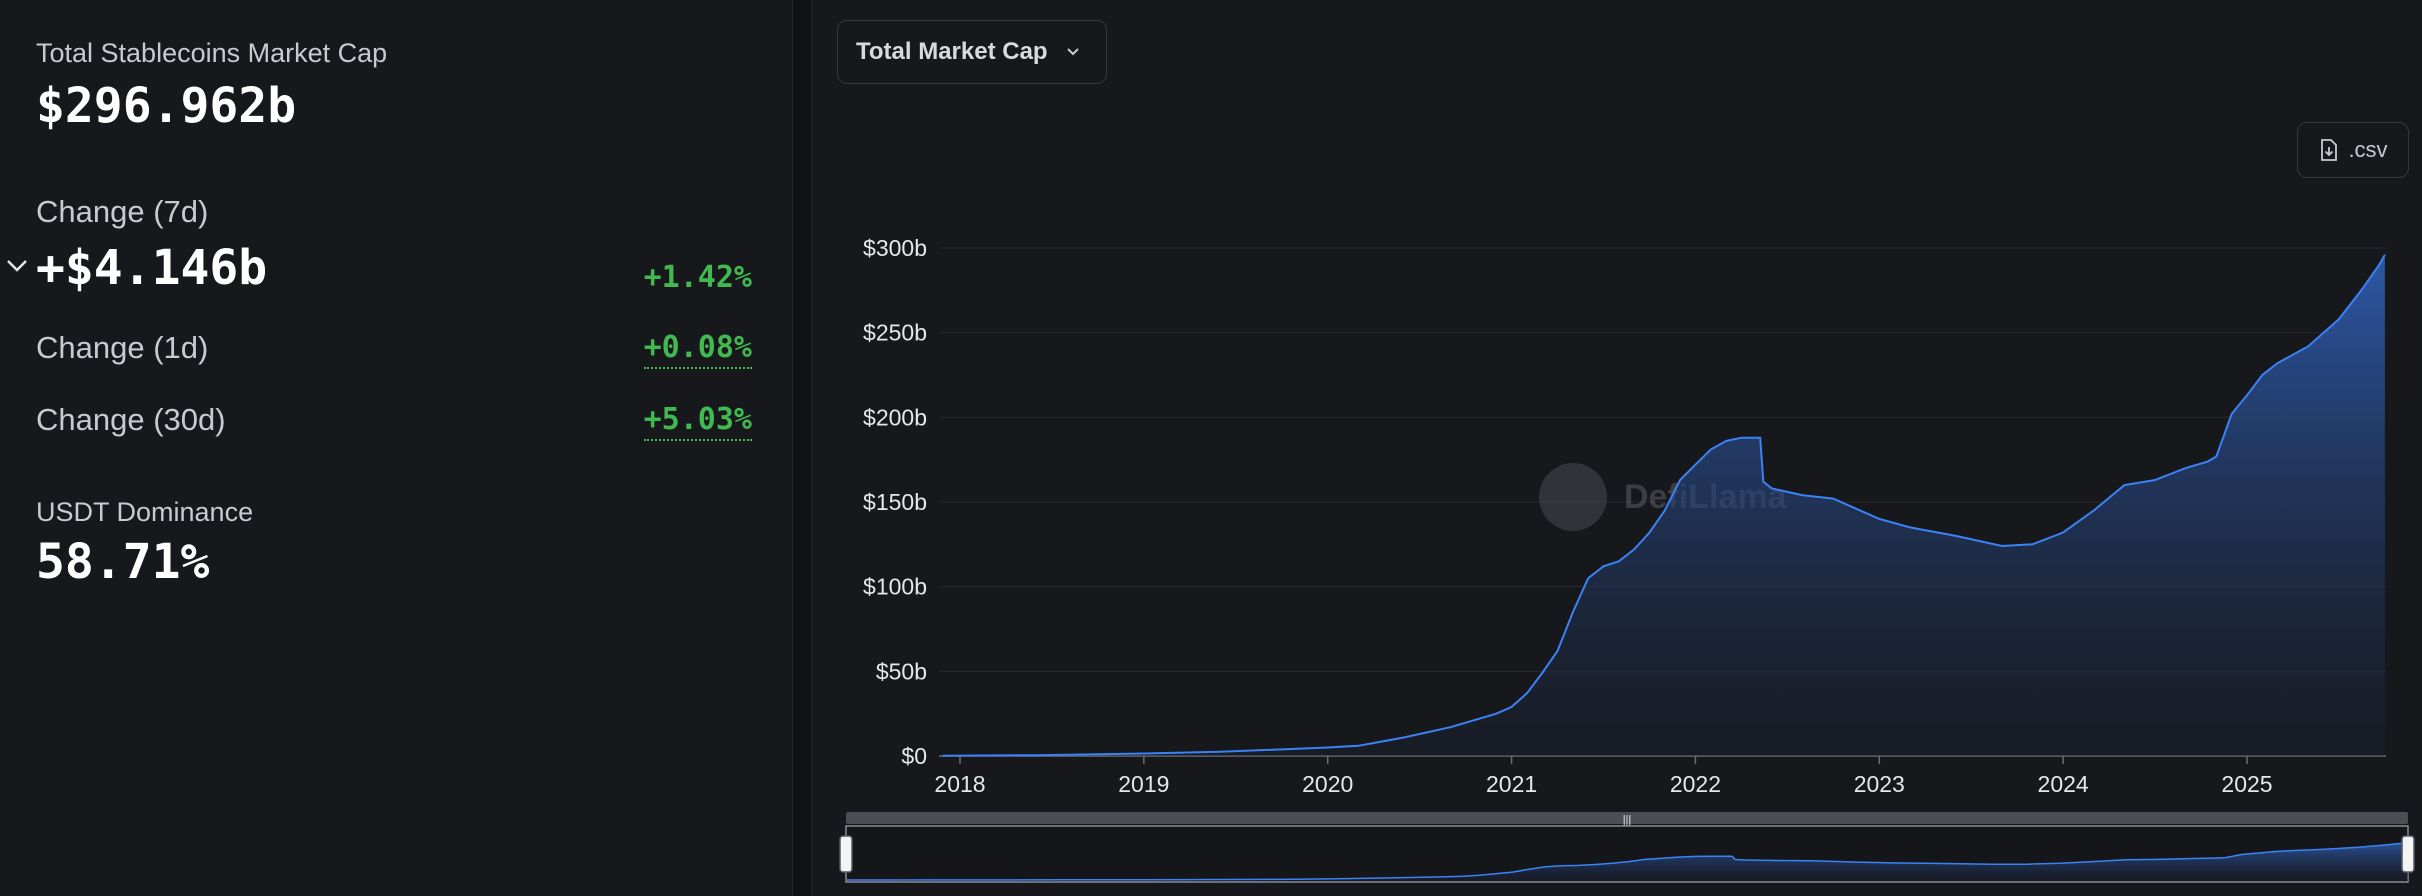  I want to click on metric-select: Total Market Cap, so click(972, 52).